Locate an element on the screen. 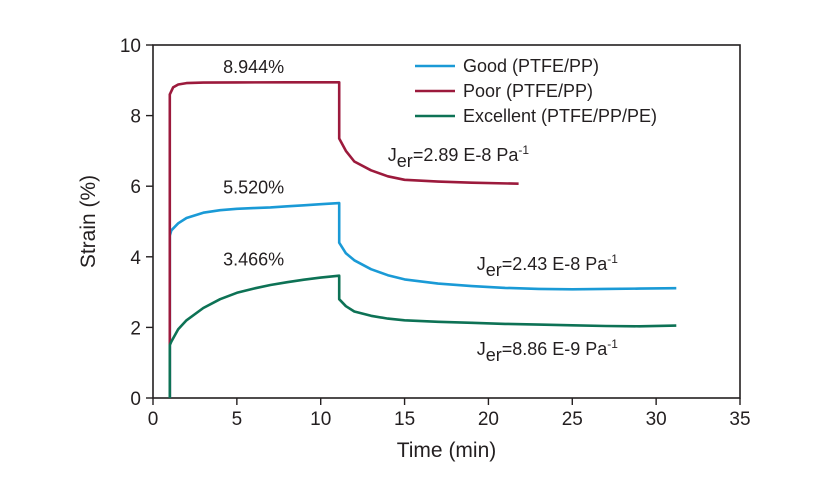 This screenshot has width=830, height=493. x-tick-label: 20 is located at coordinates (488, 419).